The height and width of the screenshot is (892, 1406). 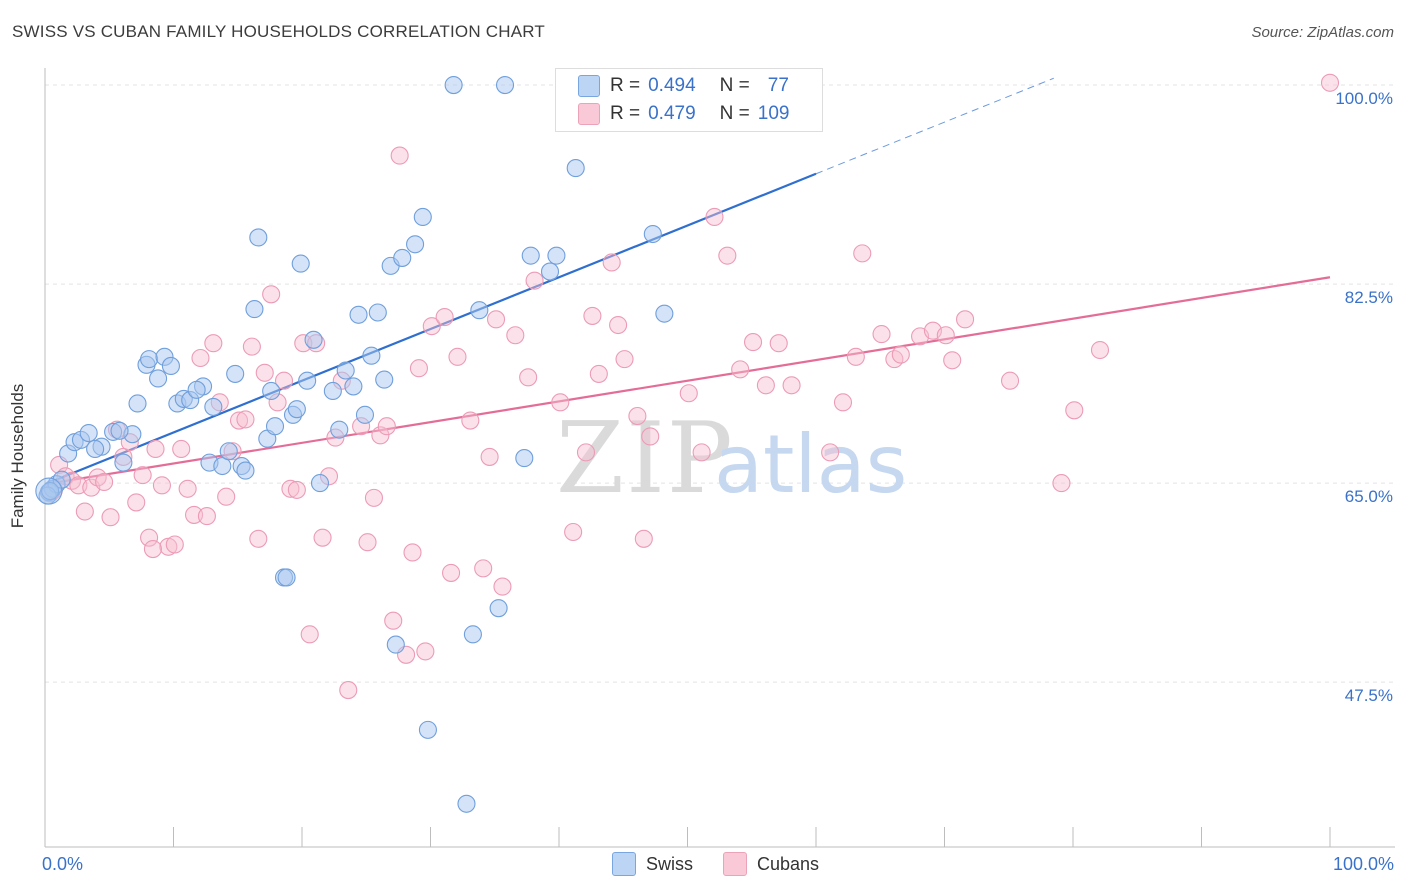 What do you see at coordinates (734, 85) in the screenshot?
I see `swiss-n-label: N =` at bounding box center [734, 85].